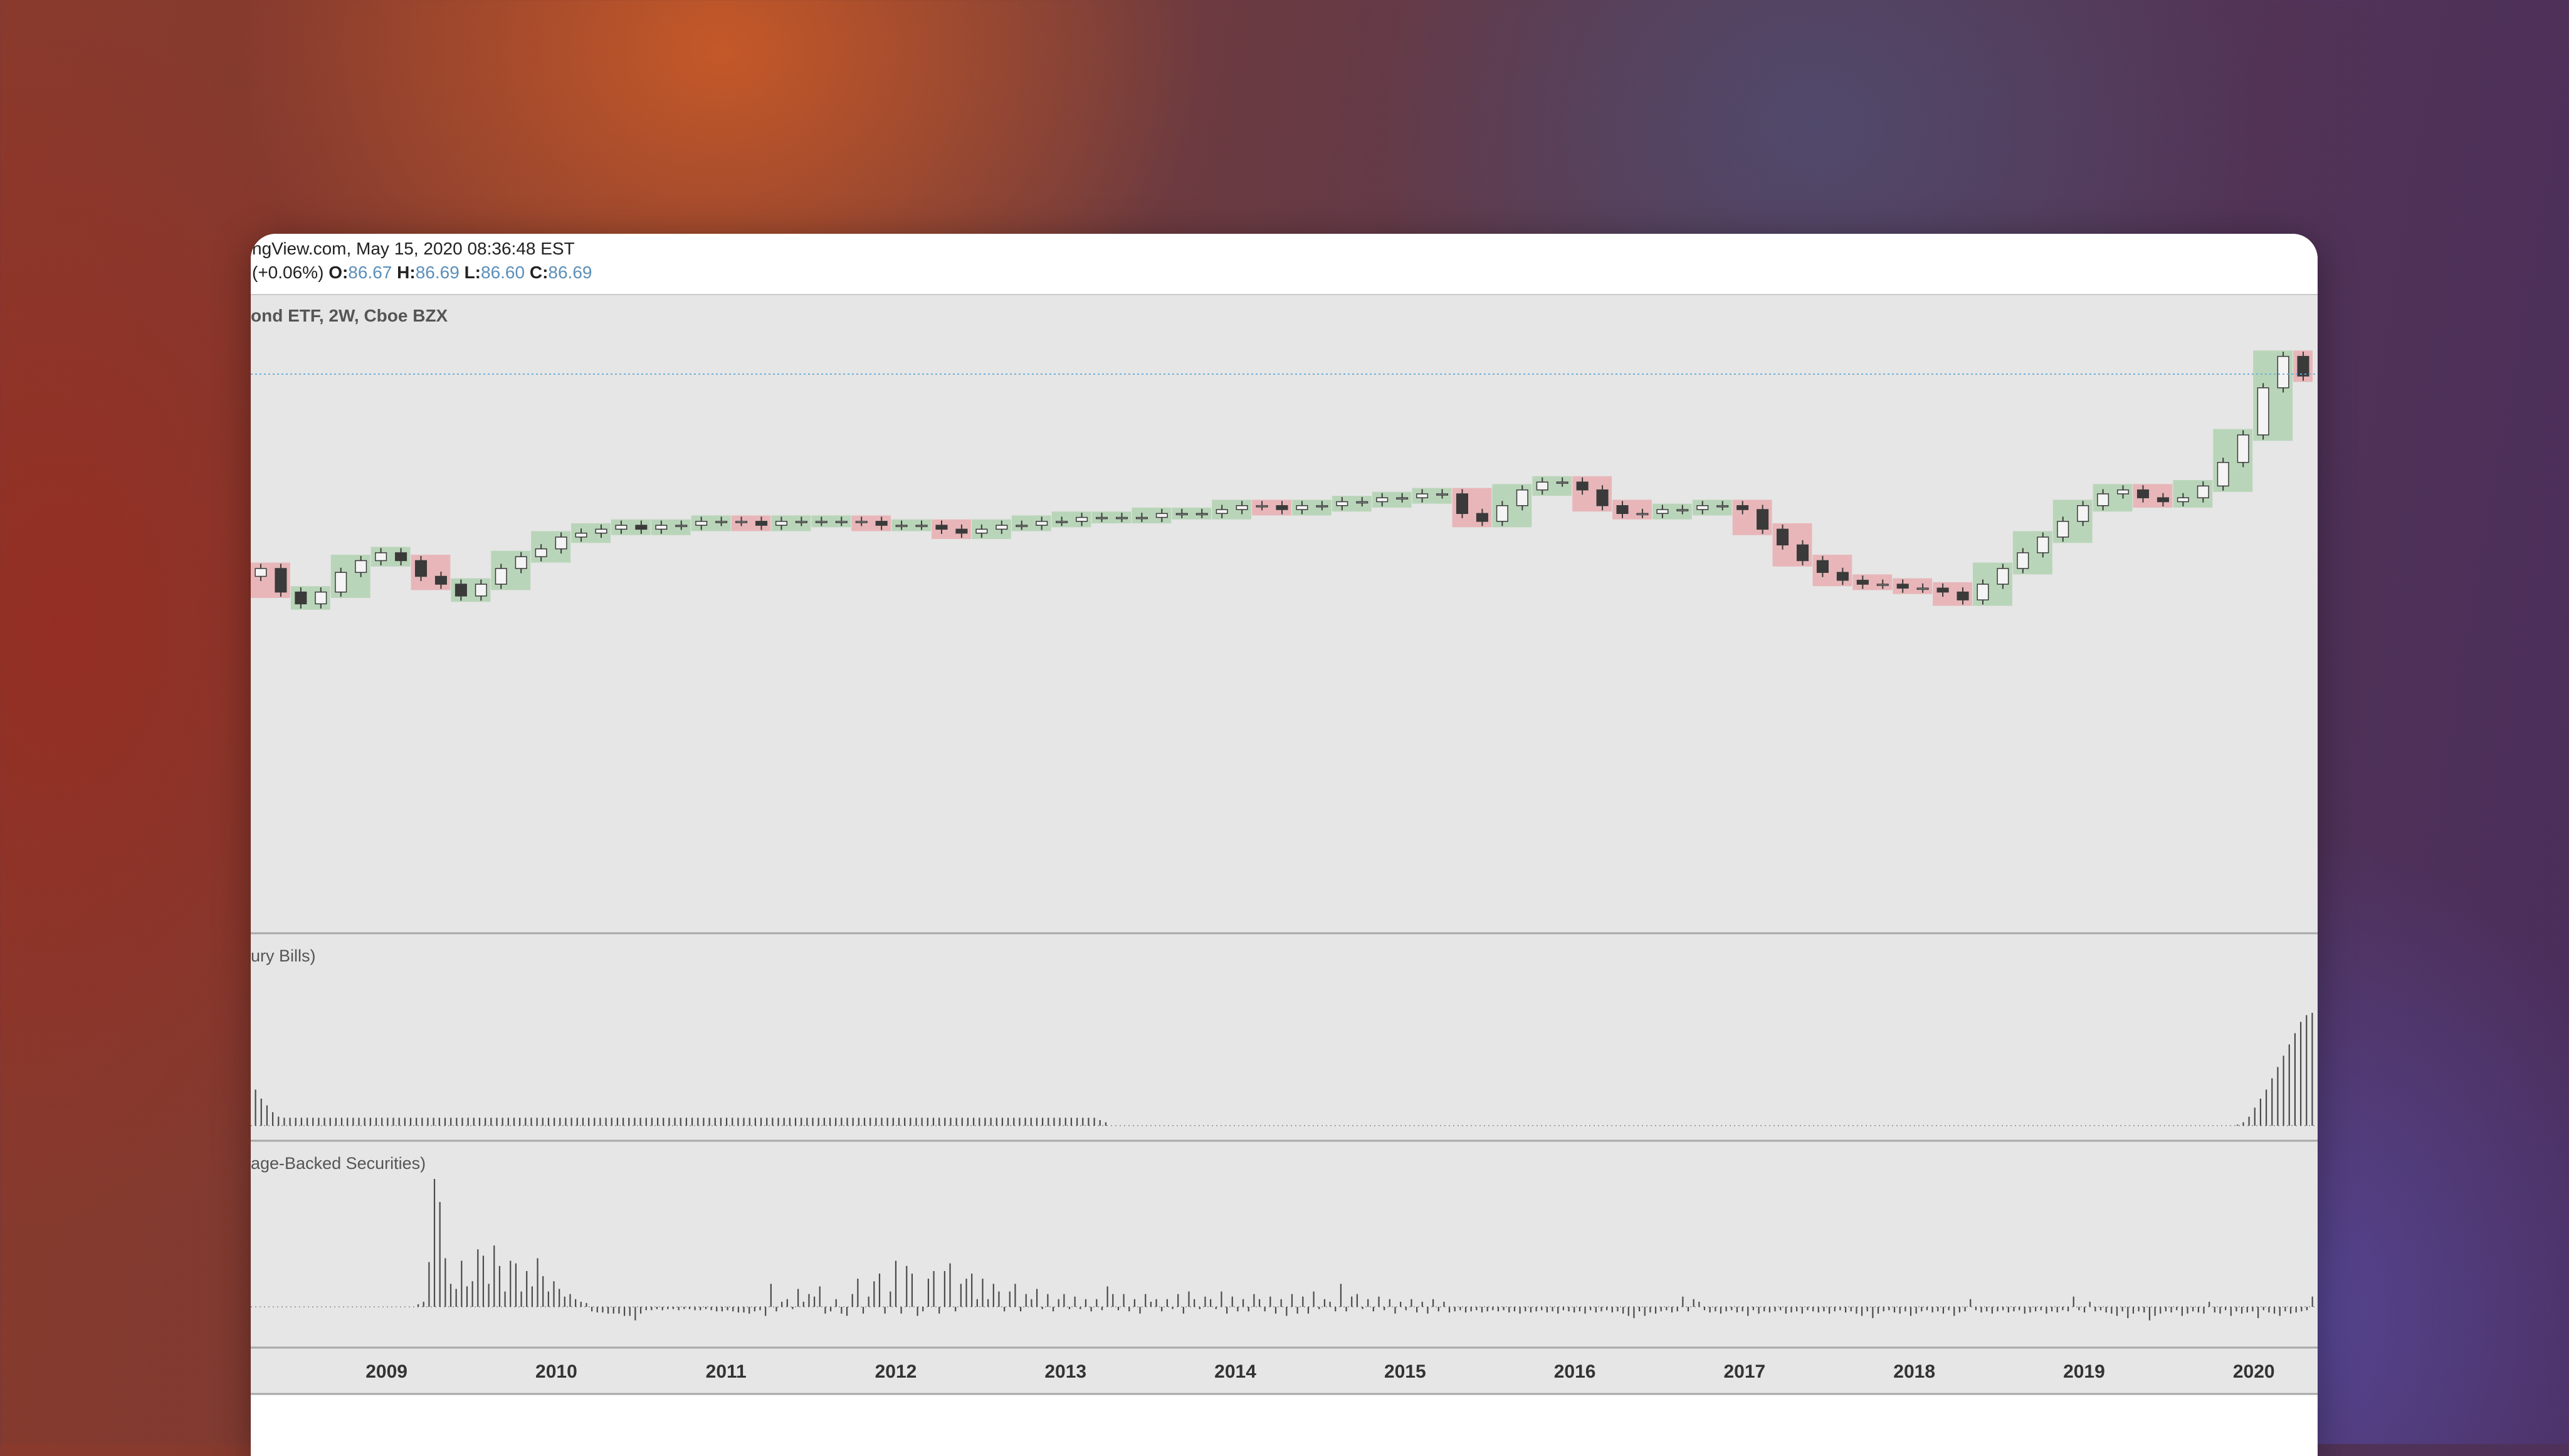 Image resolution: width=2569 pixels, height=1456 pixels. What do you see at coordinates (413, 249) in the screenshot?
I see `snapshot-source-line: ngView.com, May 15, 2020 08:36:48 EST` at bounding box center [413, 249].